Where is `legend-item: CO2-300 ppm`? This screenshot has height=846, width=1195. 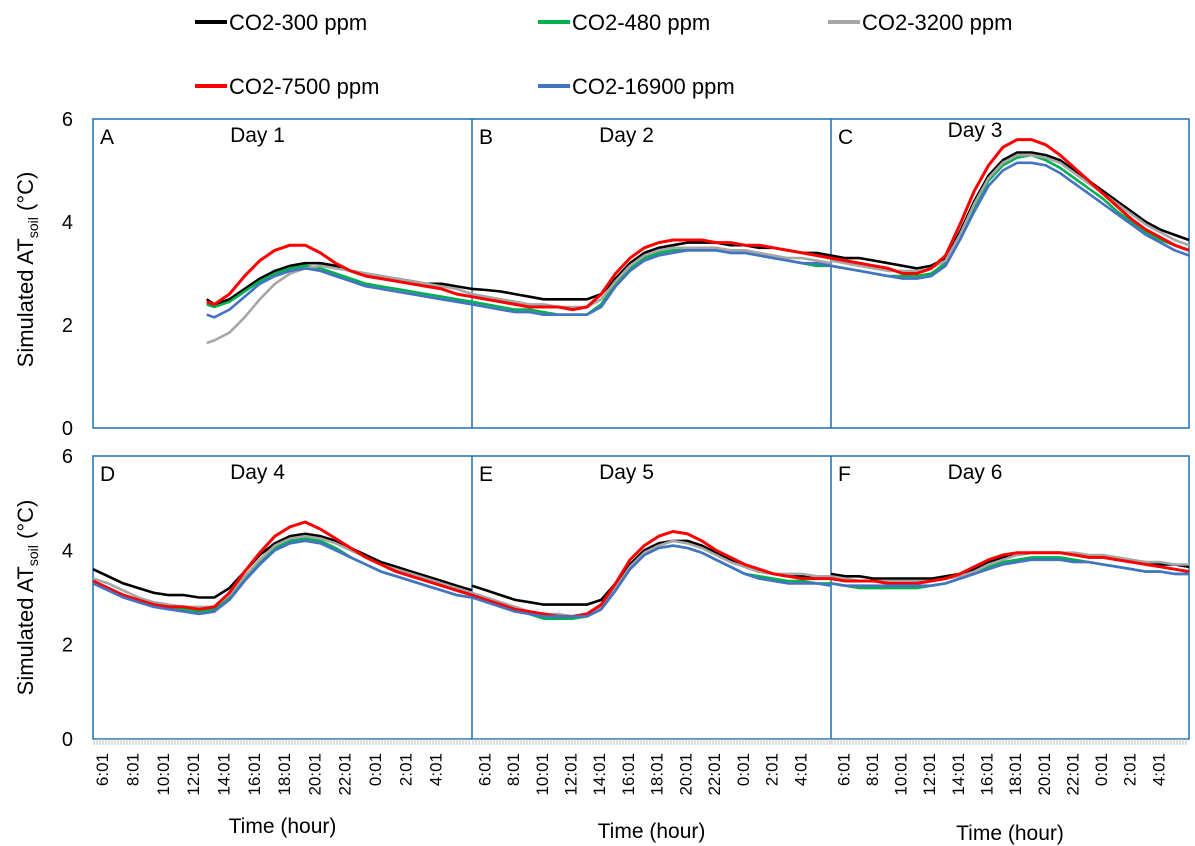
legend-item: CO2-300 ppm is located at coordinates (281, 22).